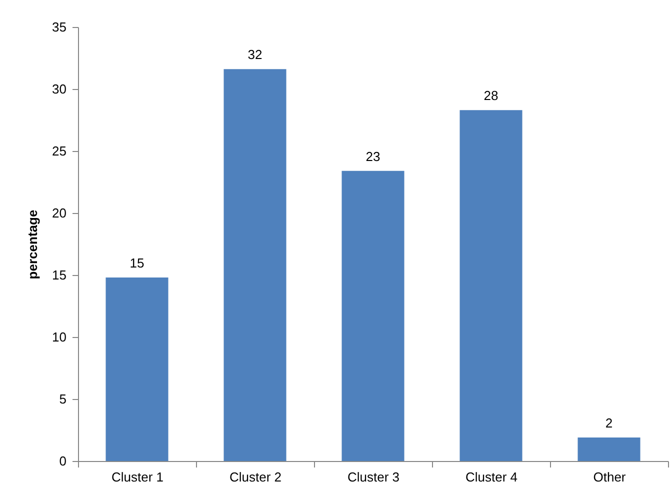  What do you see at coordinates (59, 151) in the screenshot?
I see `y-tick-label: 25` at bounding box center [59, 151].